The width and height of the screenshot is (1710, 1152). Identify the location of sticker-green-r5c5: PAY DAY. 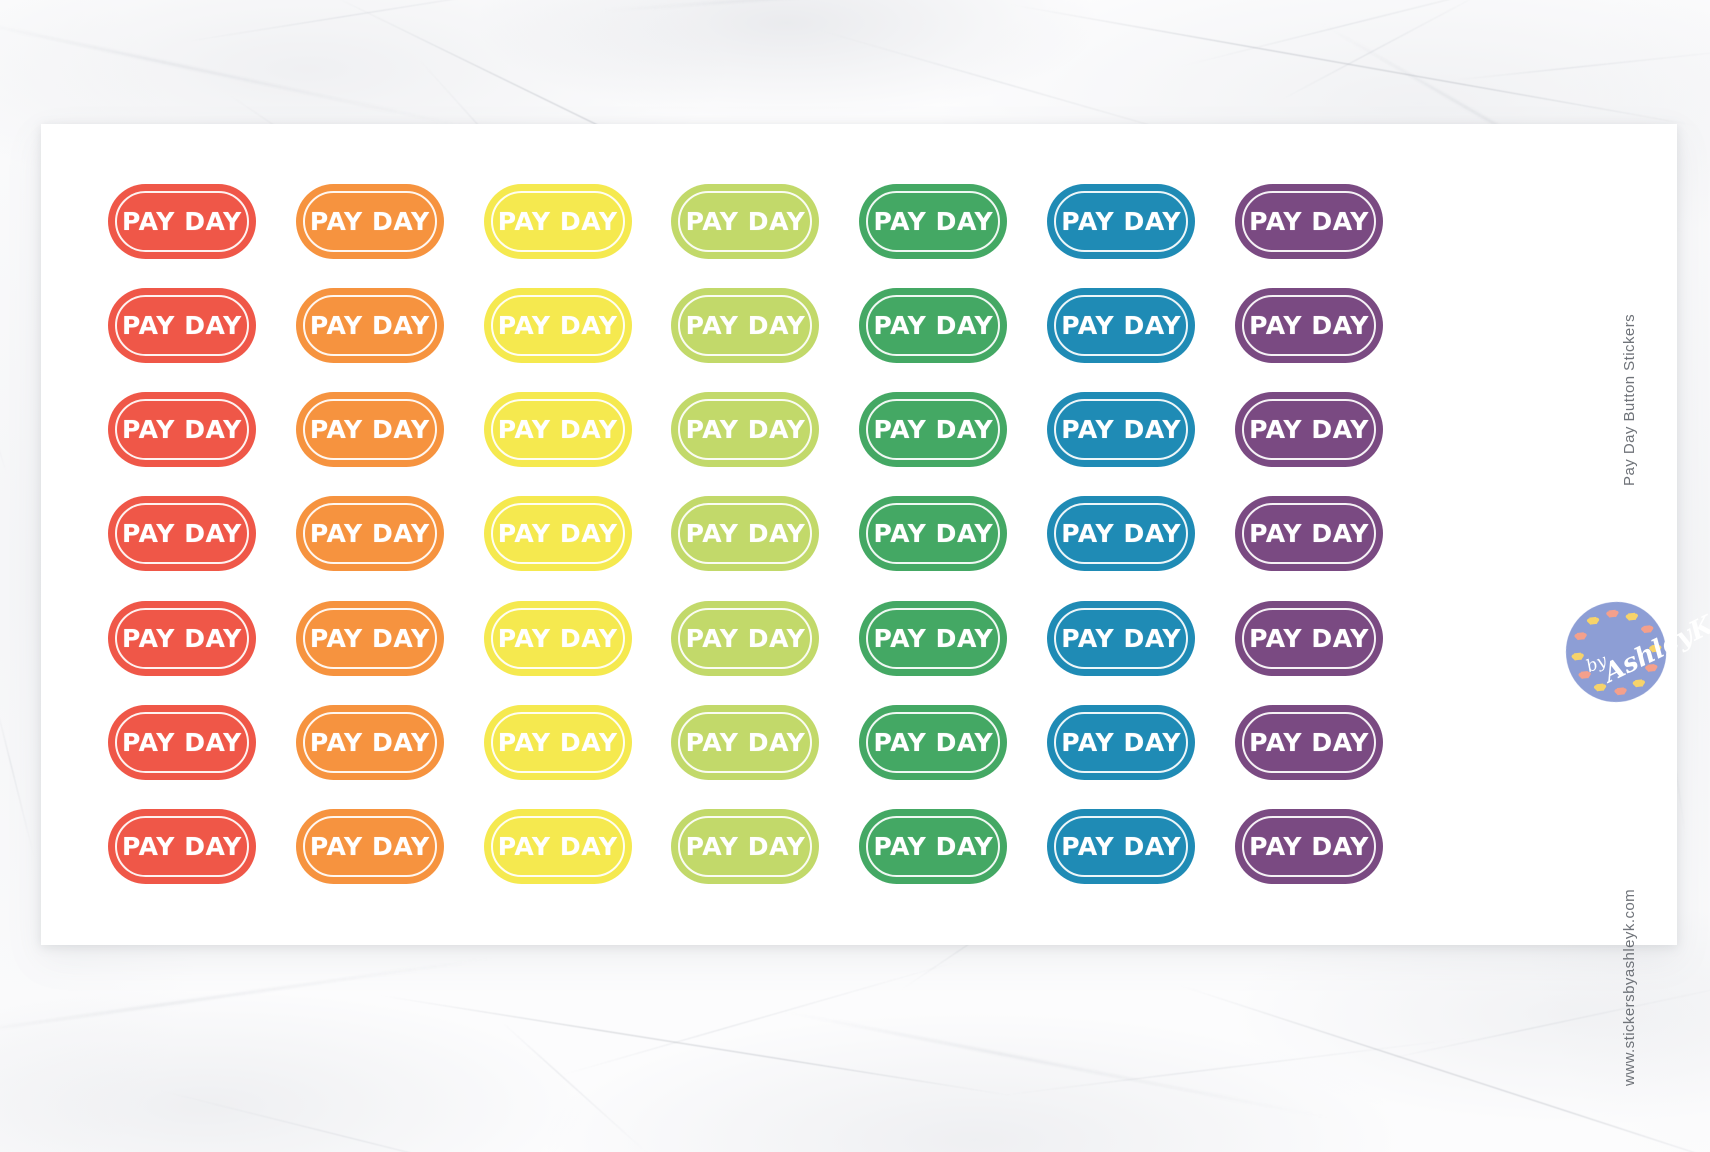
(933, 638).